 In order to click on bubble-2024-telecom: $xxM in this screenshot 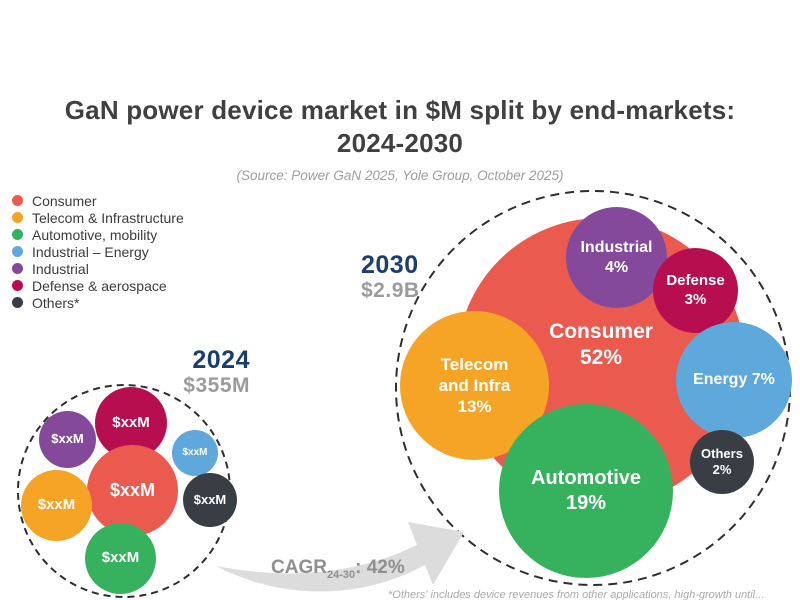, I will do `click(56, 505)`.